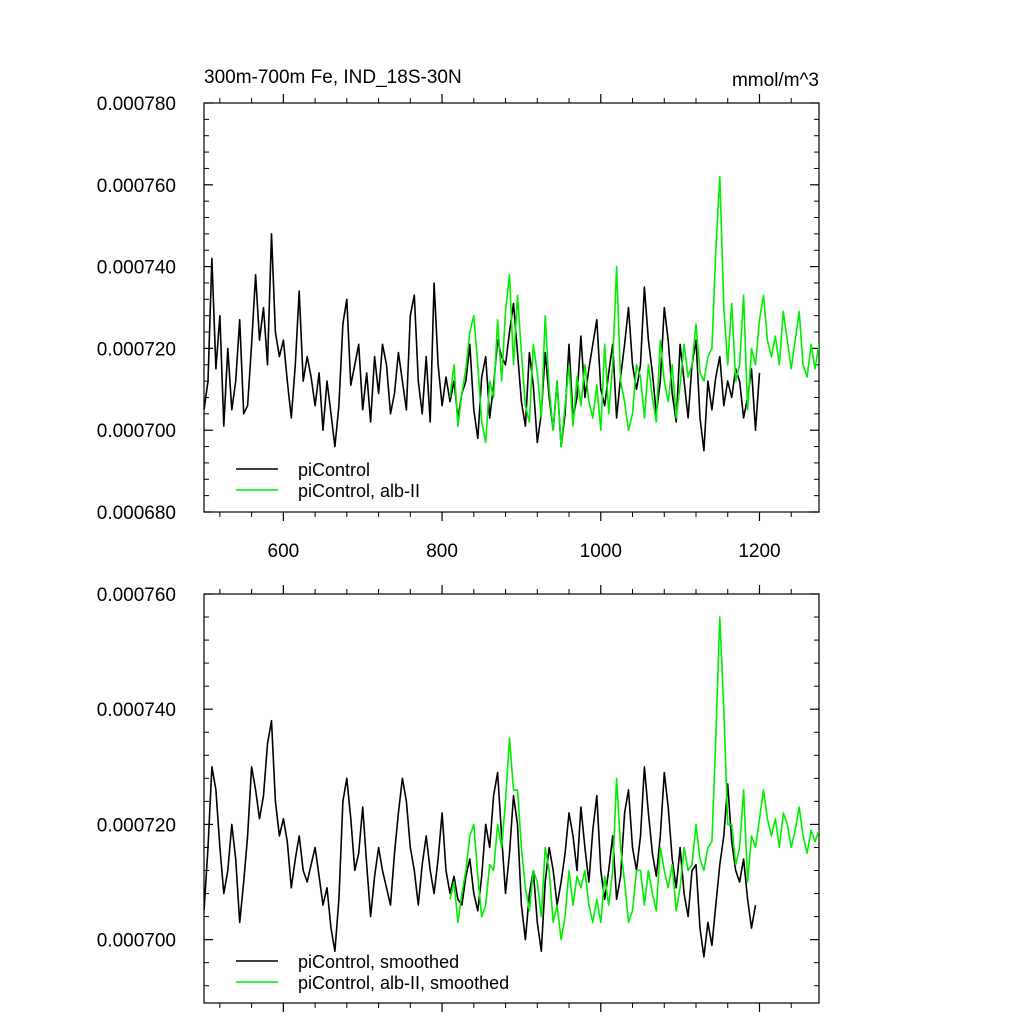 The width and height of the screenshot is (1024, 1024). I want to click on legend-label-picontrol-smoothed: piControl, smoothed, so click(378, 962).